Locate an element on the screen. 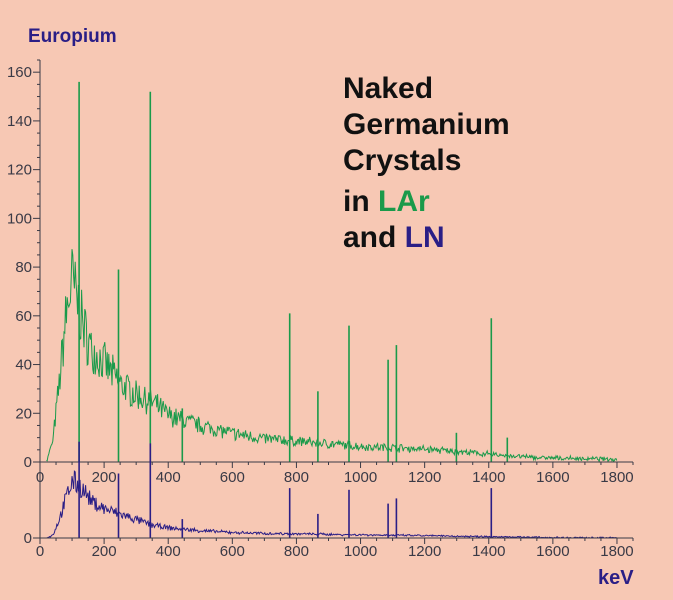  lar-y-tick-label: 140 is located at coordinates (19, 121).